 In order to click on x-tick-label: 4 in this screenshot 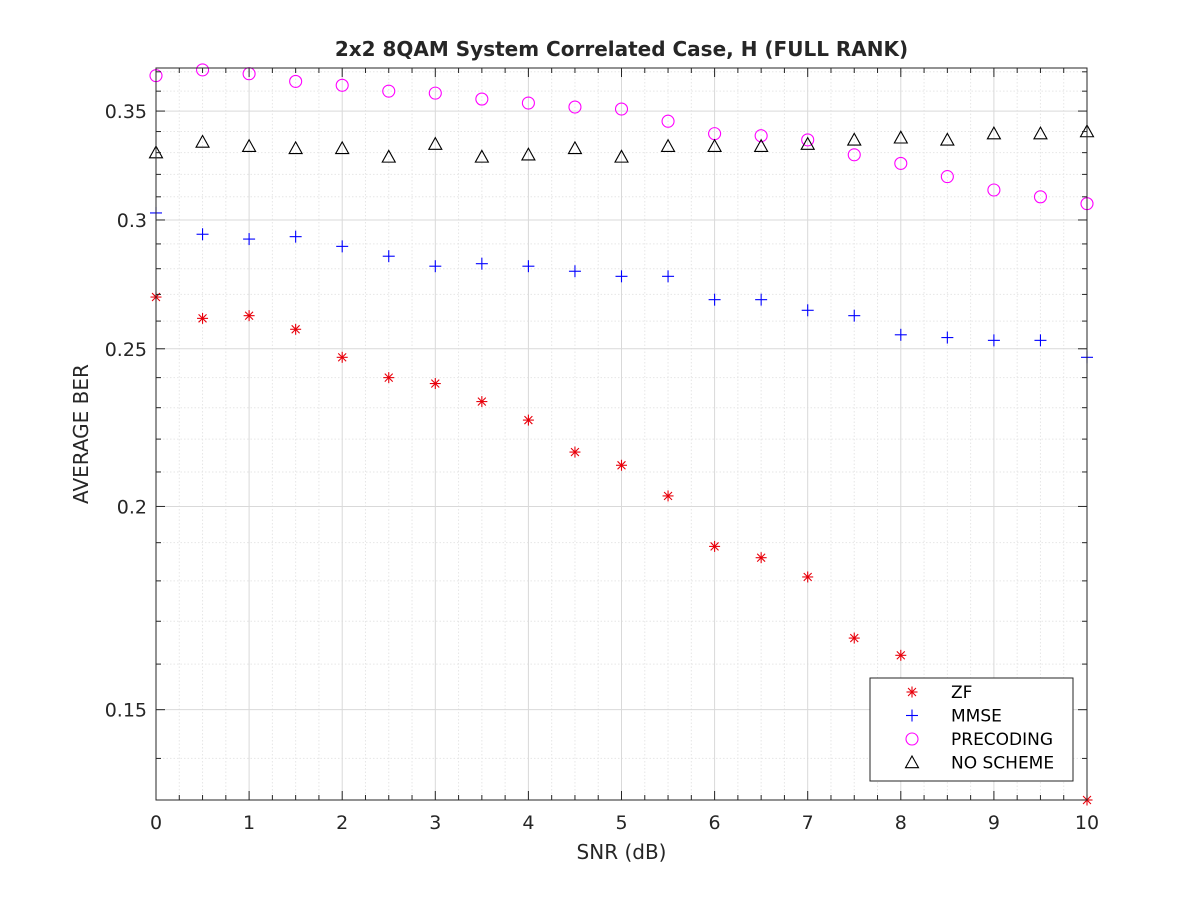, I will do `click(528, 823)`.